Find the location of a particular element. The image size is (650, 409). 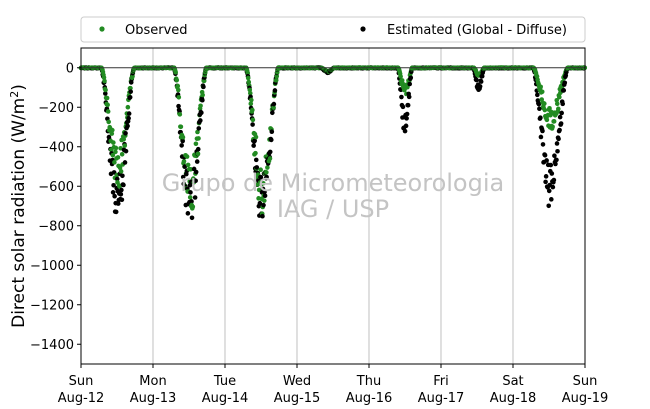

y-tick-label: −1400 is located at coordinates (52, 345).